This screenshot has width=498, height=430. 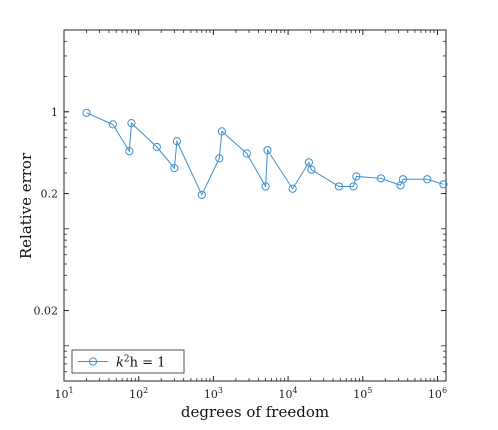 What do you see at coordinates (46, 311) in the screenshot?
I see `y-tick-label: 0.02` at bounding box center [46, 311].